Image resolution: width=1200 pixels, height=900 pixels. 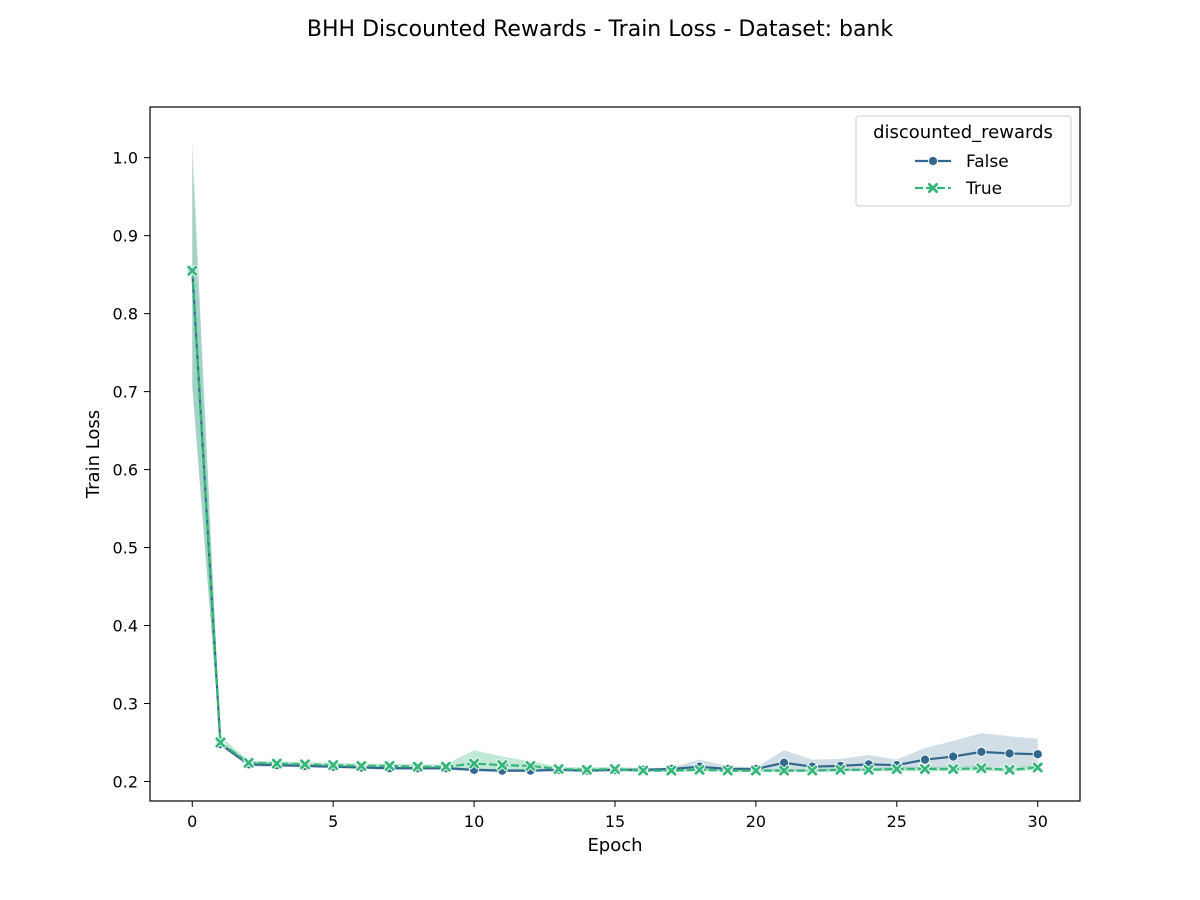 I want to click on legend-box, so click(x=963, y=161).